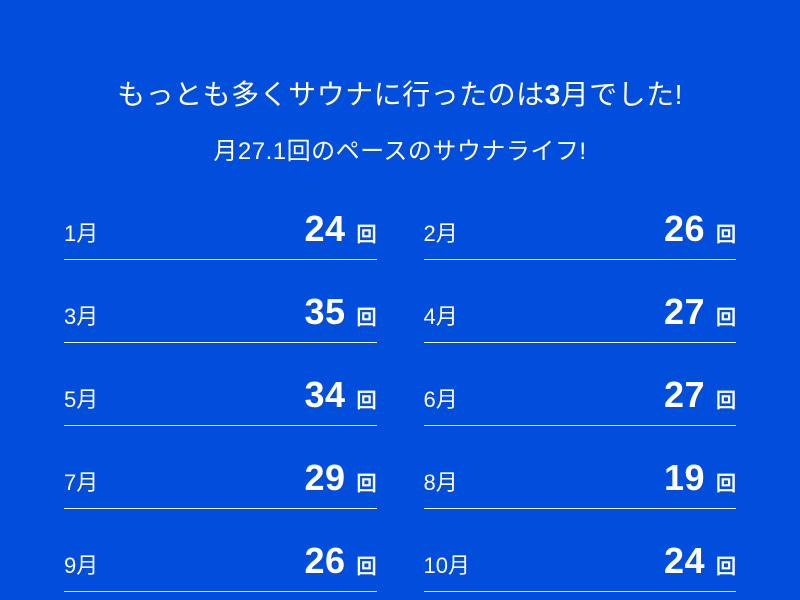  I want to click on month-label: 10月, so click(446, 566).